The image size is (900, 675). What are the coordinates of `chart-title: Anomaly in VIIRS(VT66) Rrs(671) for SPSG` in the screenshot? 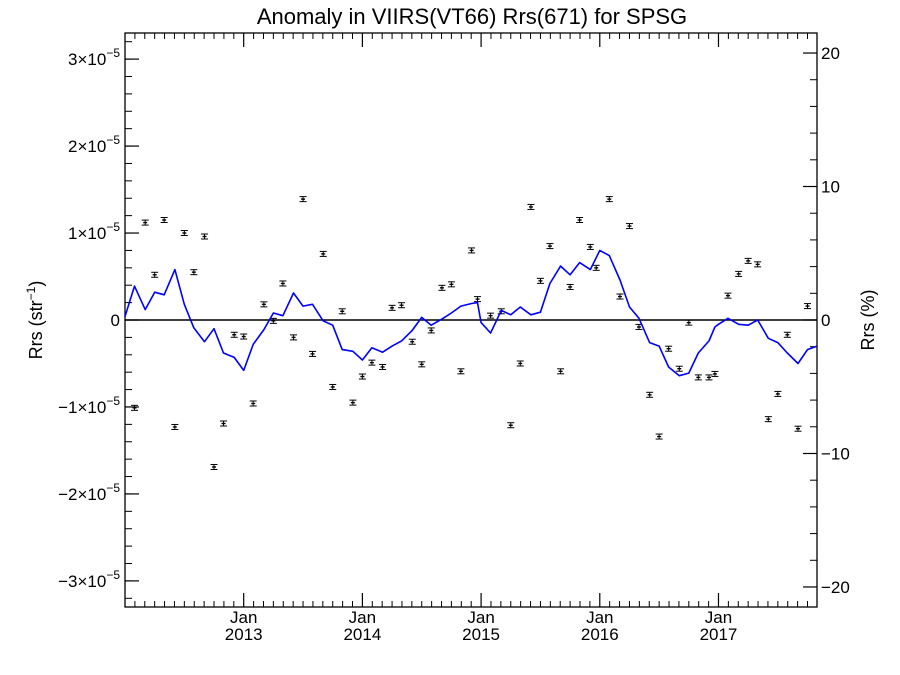 It's located at (472, 16).